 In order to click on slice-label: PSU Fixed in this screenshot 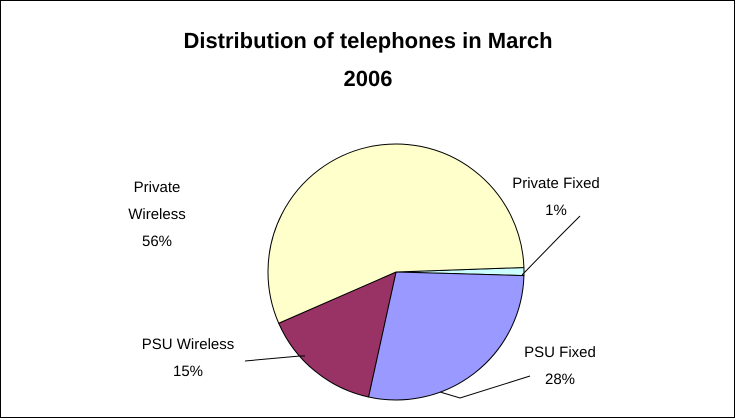, I will do `click(560, 352)`.